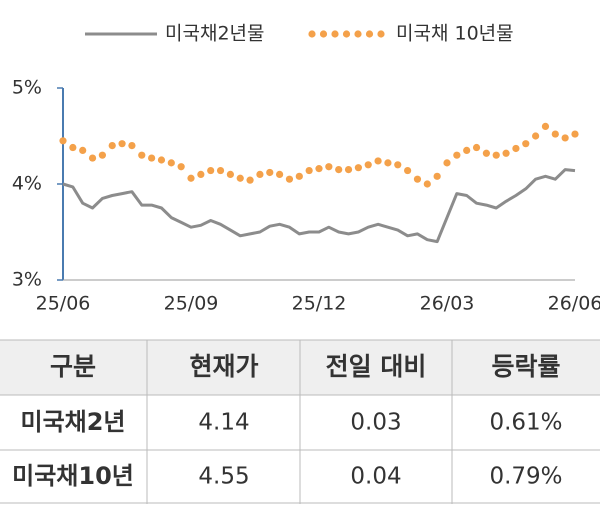  I want to click on legend-label: 미국채2년물, so click(215, 34).